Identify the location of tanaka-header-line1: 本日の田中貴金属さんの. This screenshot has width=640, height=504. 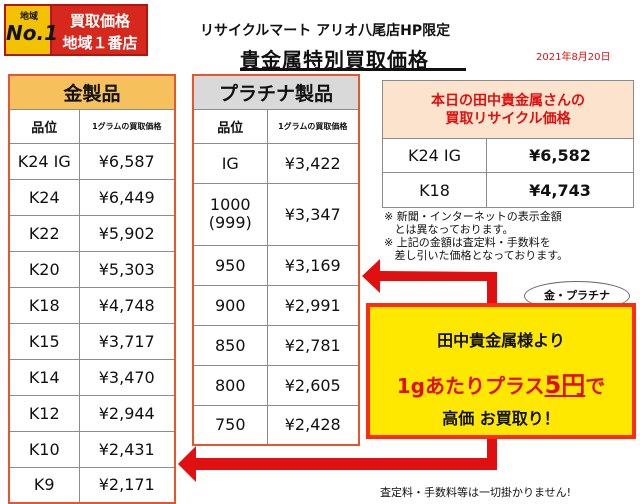
(508, 101).